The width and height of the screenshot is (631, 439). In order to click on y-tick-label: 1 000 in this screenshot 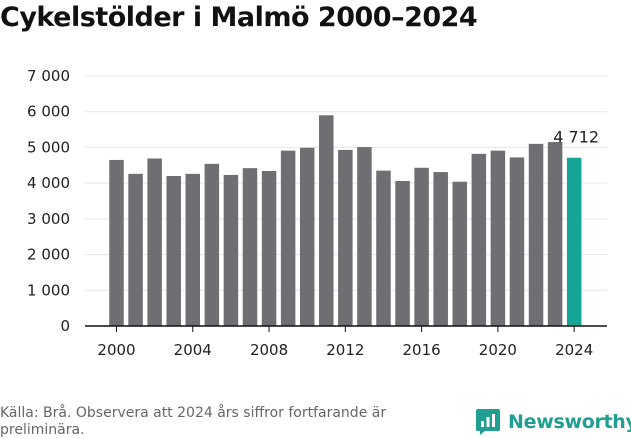, I will do `click(48, 290)`.